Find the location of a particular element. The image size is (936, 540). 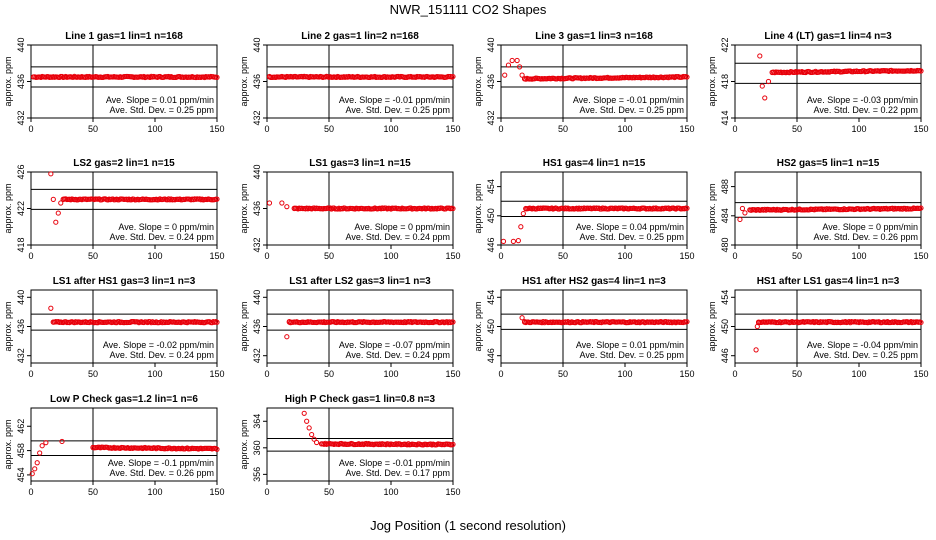

subplot-title: HS1 after HS2 gas=4 lin=1 n=3 is located at coordinates (594, 281).